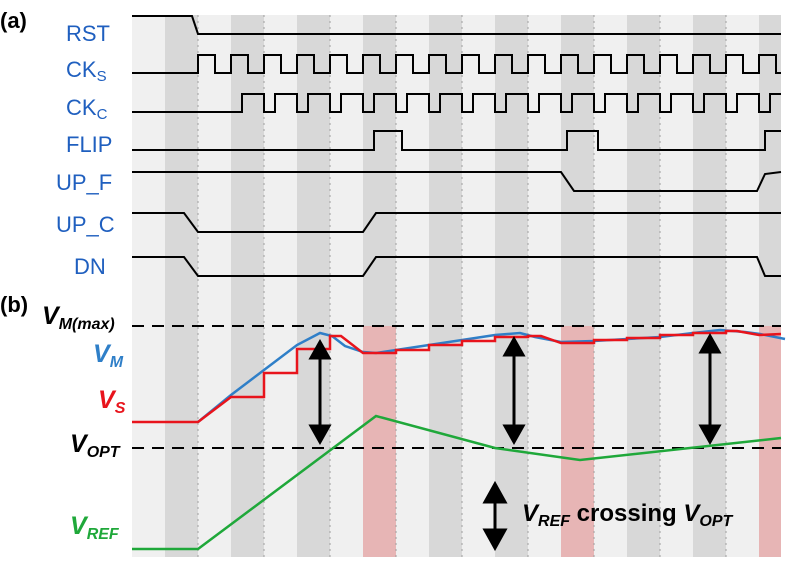 This screenshot has height=564, width=789. Describe the element at coordinates (456, 266) in the screenshot. I see `wave-dn` at that location.